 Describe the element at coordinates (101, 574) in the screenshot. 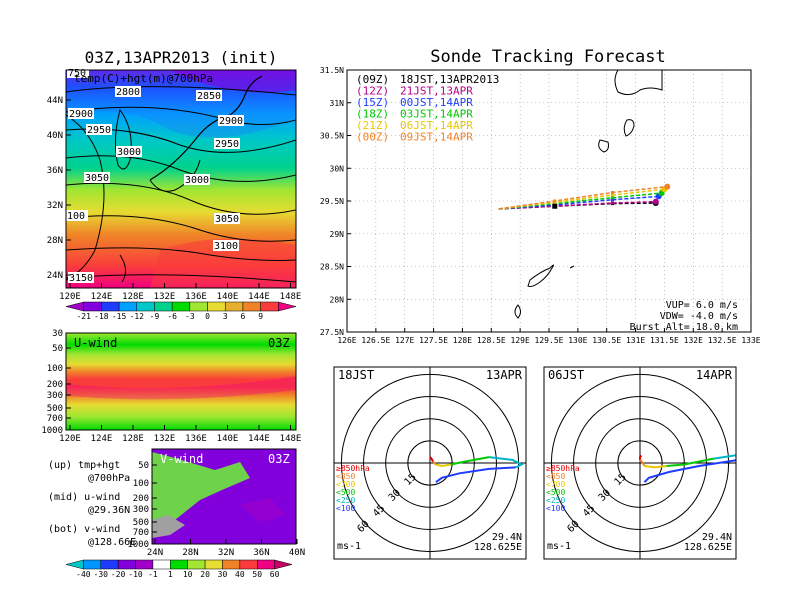

I see `colorbar-label: -30` at that location.